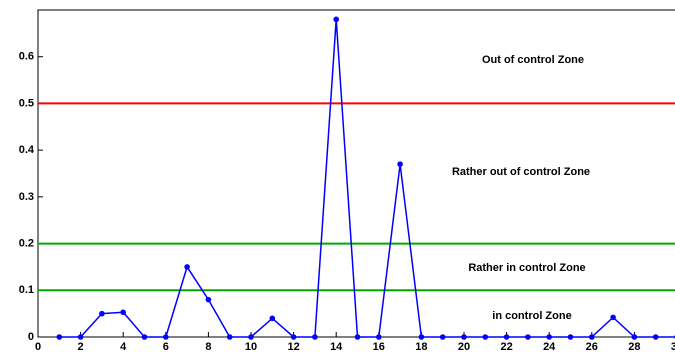  I want to click on x-tick-label: 22, so click(506, 347).